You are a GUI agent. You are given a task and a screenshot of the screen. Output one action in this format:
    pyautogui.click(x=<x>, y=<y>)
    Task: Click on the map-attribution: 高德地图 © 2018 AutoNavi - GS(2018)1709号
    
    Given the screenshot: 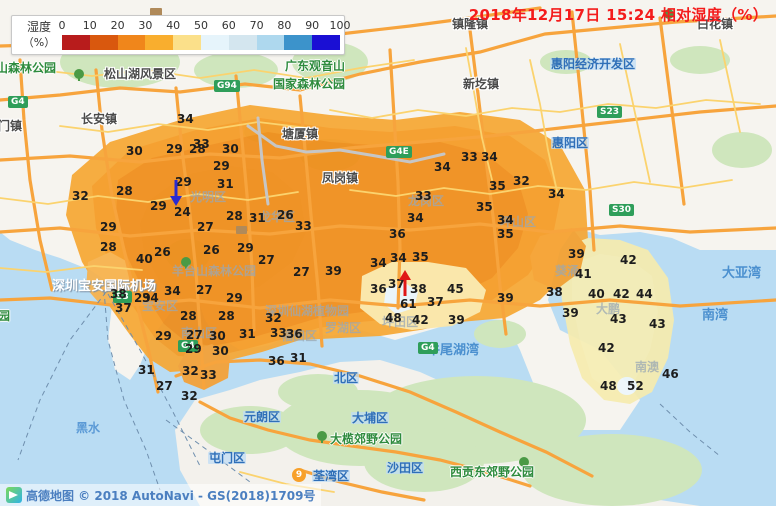 What is the action you would take?
    pyautogui.click(x=161, y=495)
    